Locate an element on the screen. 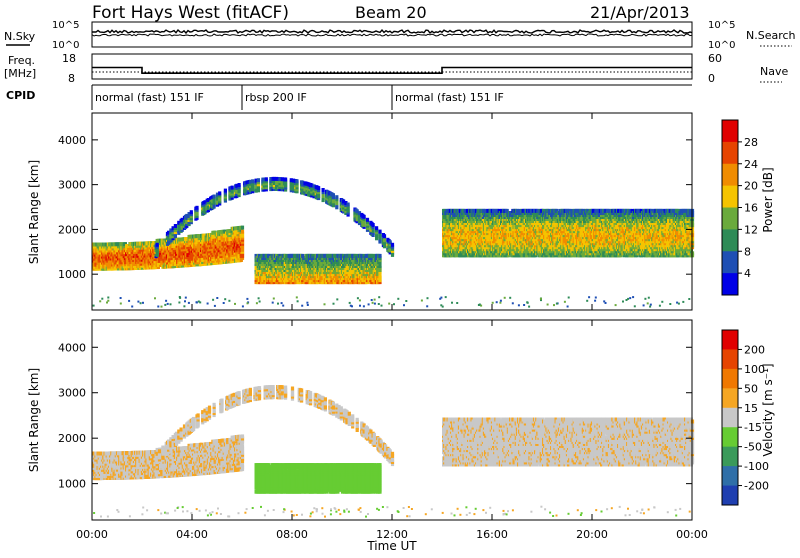  noise-panel is located at coordinates (392, 34).